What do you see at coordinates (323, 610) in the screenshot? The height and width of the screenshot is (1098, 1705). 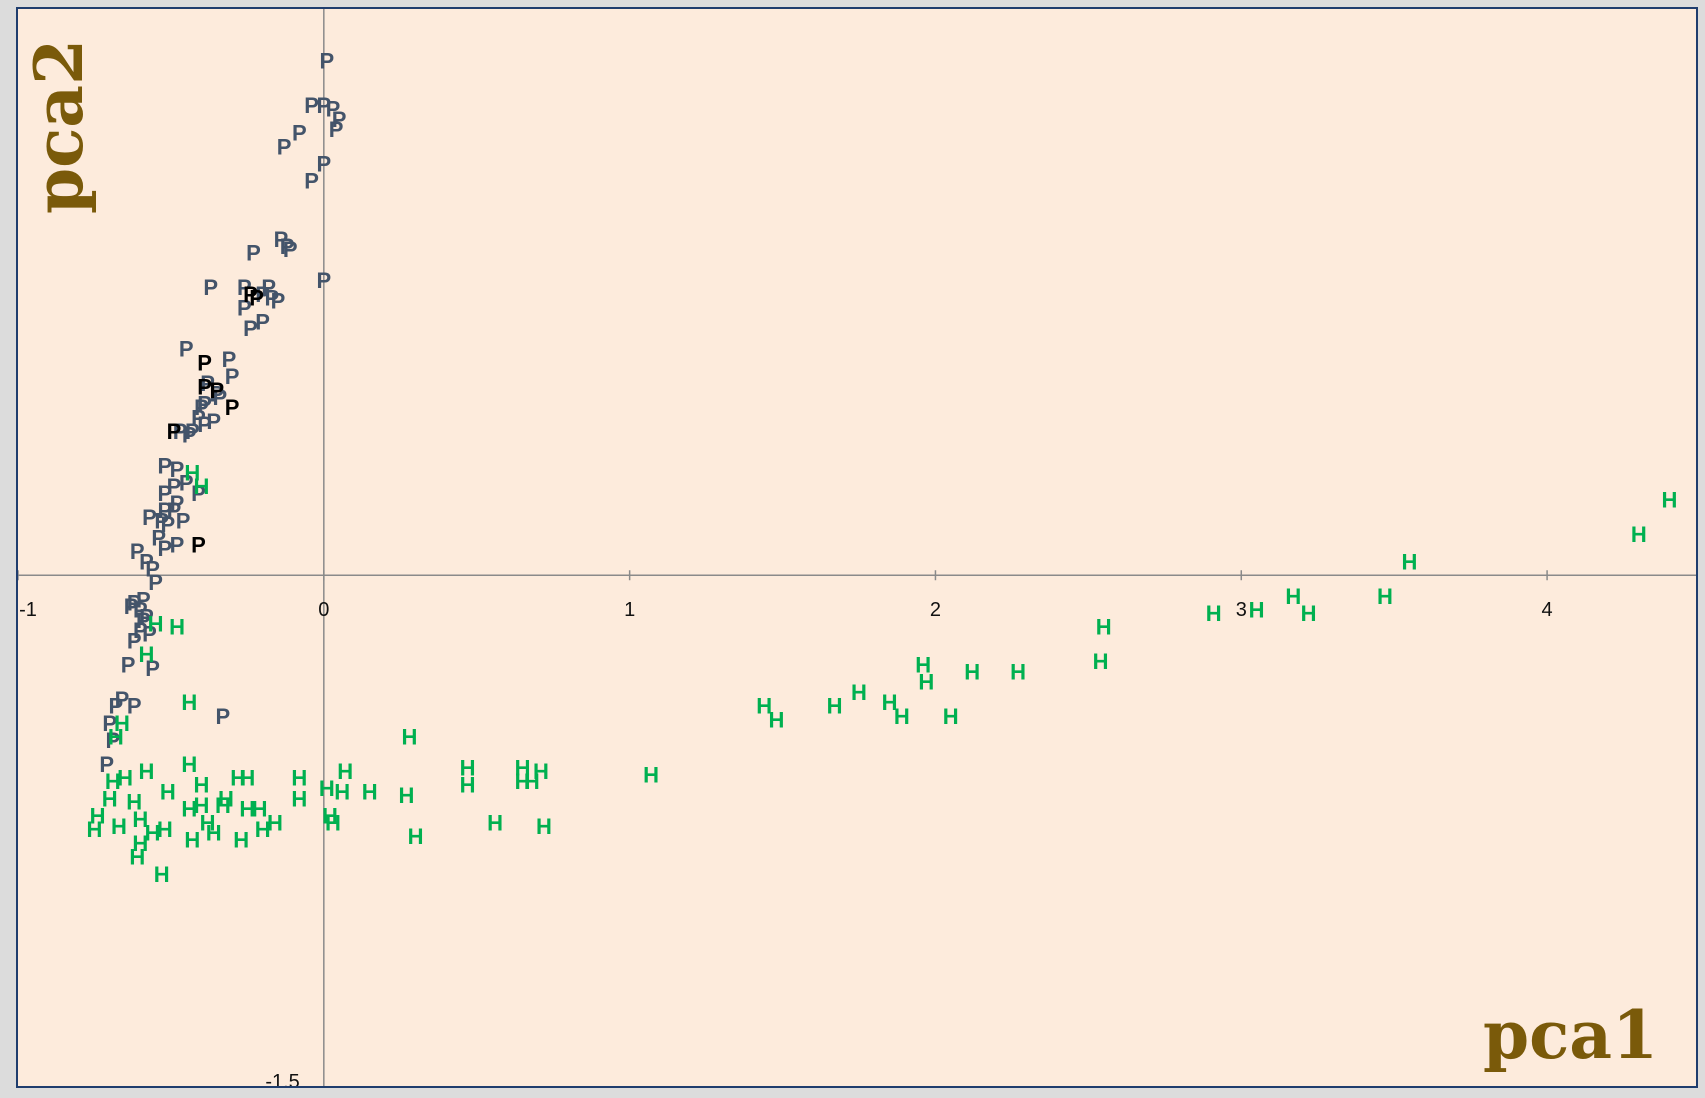 I see `x-tick-label: 0` at bounding box center [323, 610].